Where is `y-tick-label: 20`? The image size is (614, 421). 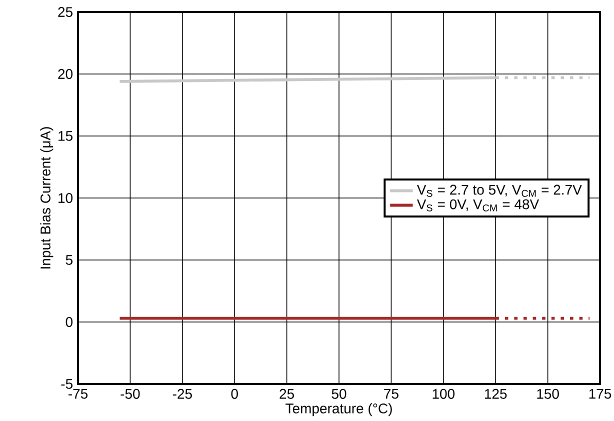
y-tick-label: 20 is located at coordinates (65, 74).